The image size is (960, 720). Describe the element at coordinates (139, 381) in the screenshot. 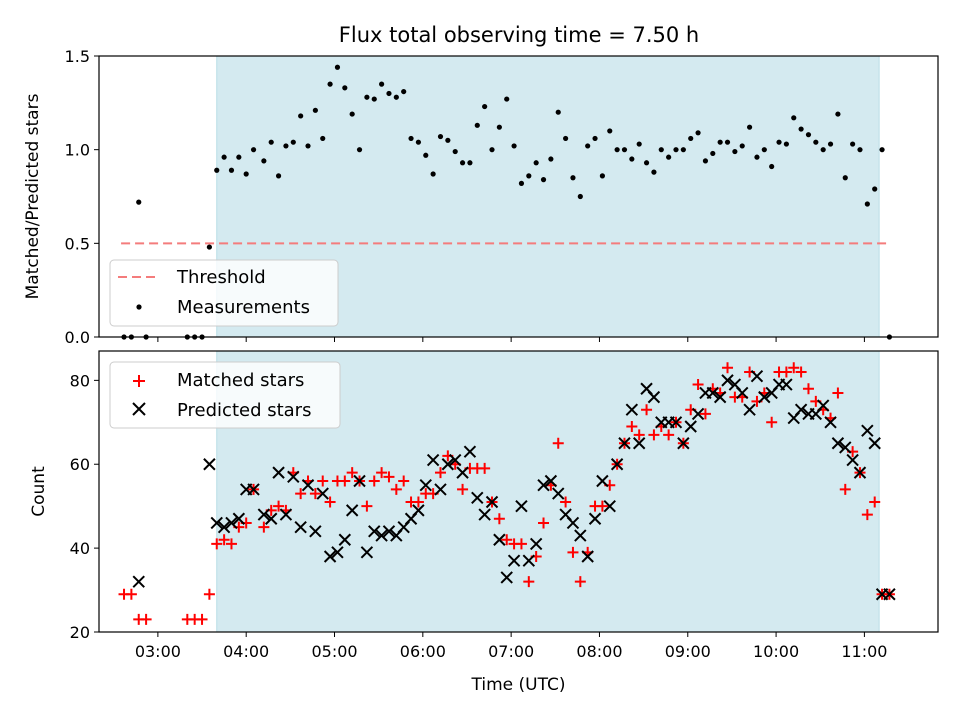

I see `matched-stars-legend-swatch` at that location.